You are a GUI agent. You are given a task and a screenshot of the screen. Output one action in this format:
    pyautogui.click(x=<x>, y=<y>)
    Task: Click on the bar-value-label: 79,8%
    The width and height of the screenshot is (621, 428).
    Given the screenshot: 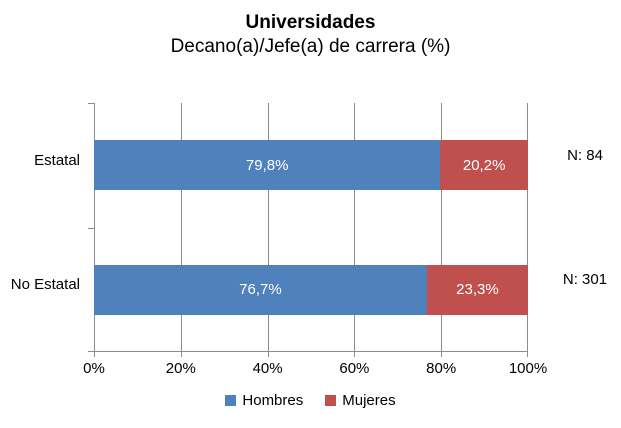 What is the action you would take?
    pyautogui.click(x=267, y=165)
    